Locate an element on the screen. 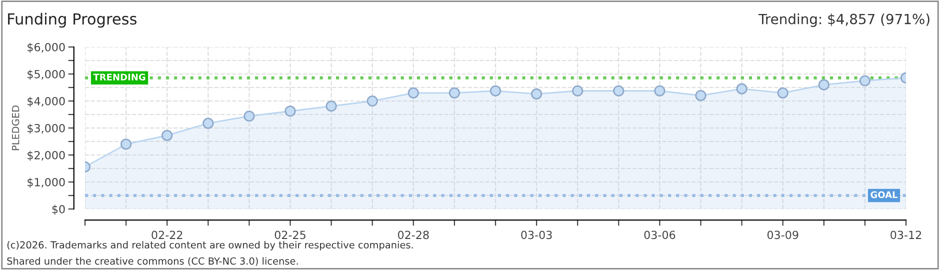 The width and height of the screenshot is (940, 270). x-tick-label: 03-12 is located at coordinates (906, 235).